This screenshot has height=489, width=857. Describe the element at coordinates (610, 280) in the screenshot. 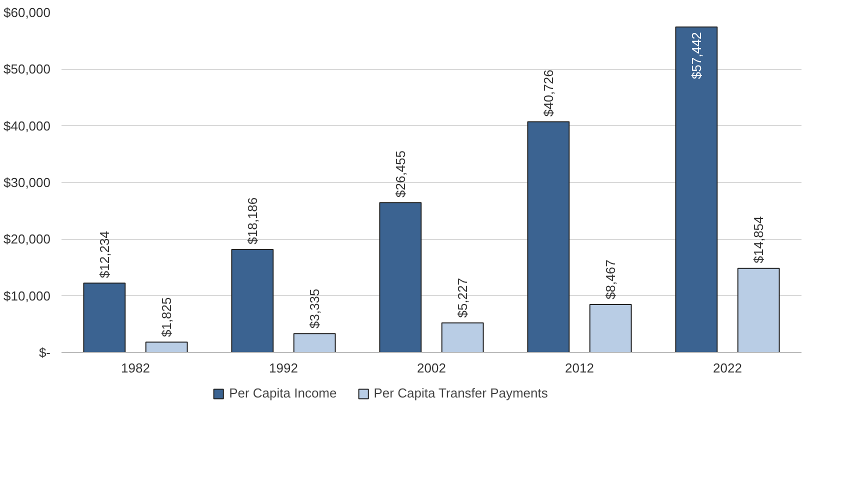

I see `data-label: $8,467` at that location.